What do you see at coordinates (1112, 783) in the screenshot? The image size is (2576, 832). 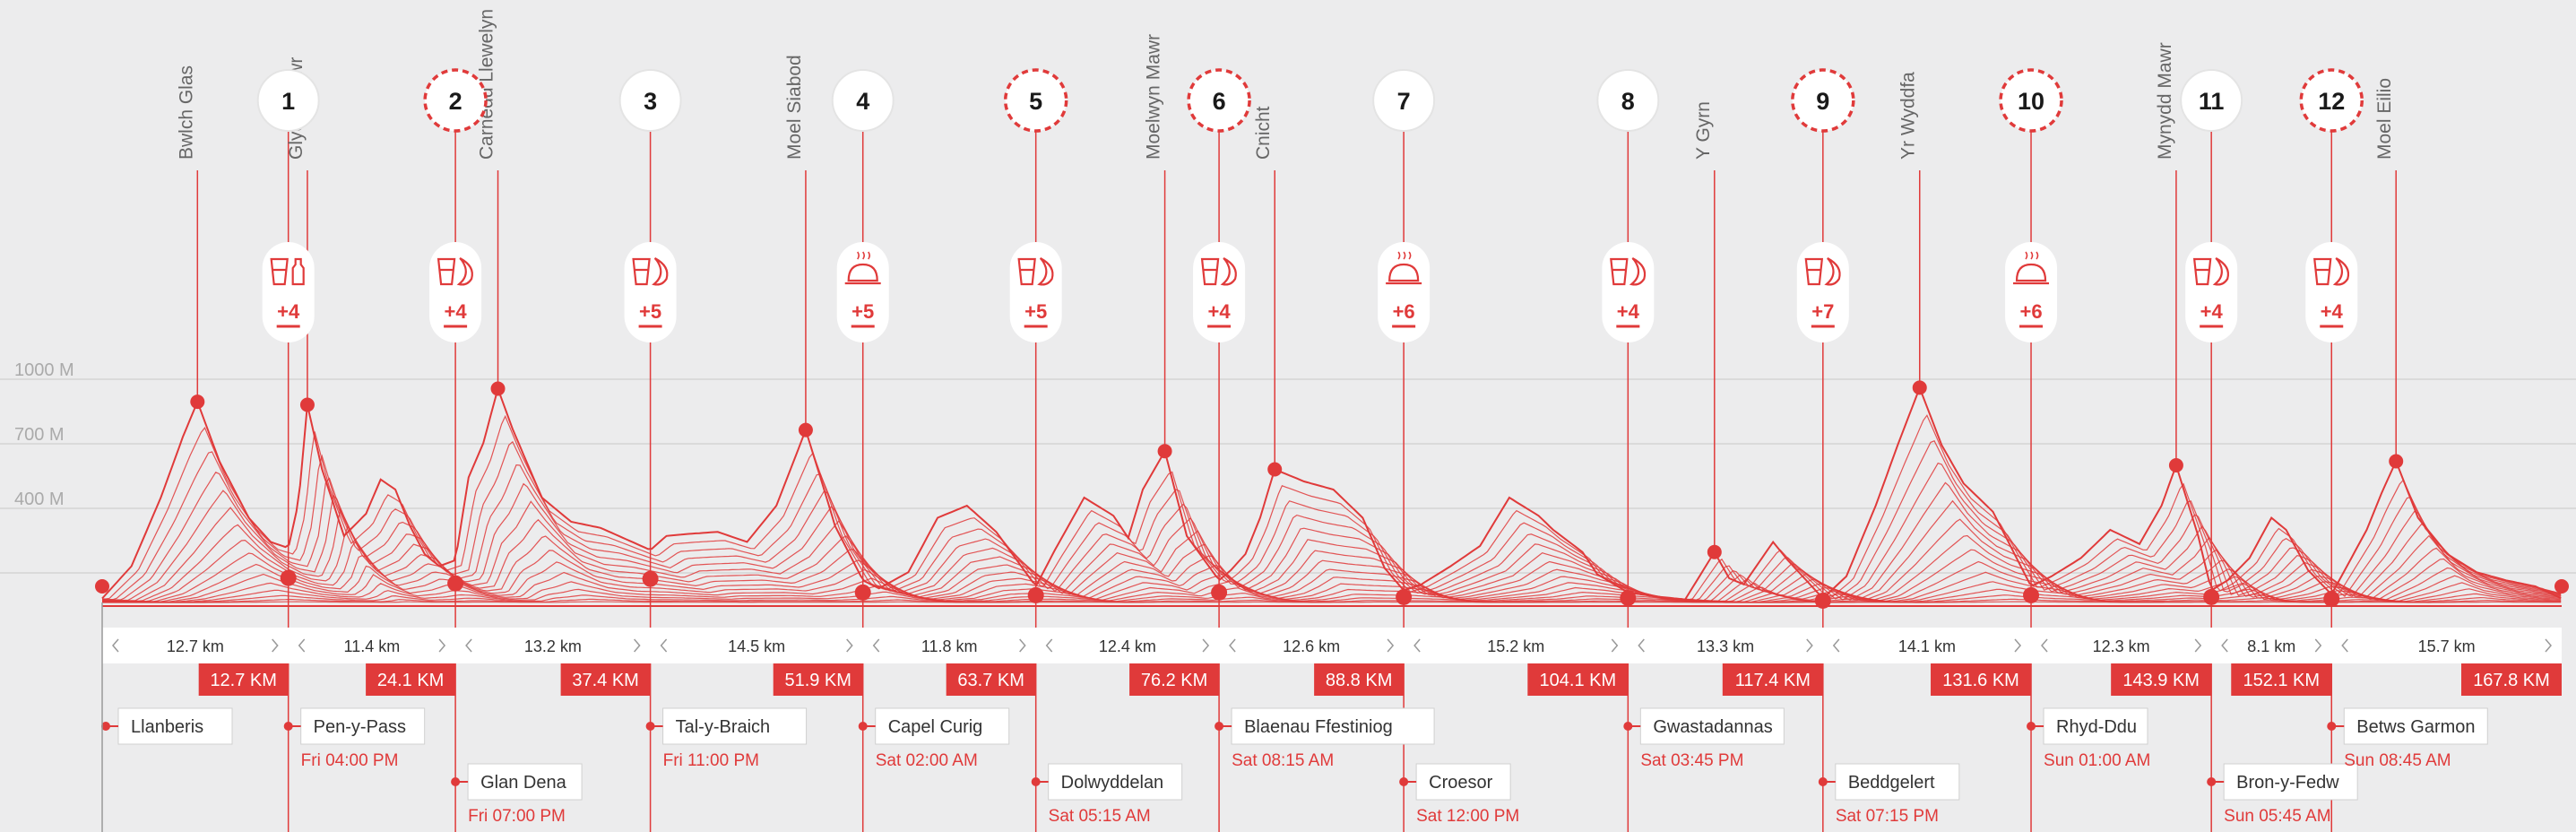 I see `location-name: Dolwyddelan` at bounding box center [1112, 783].